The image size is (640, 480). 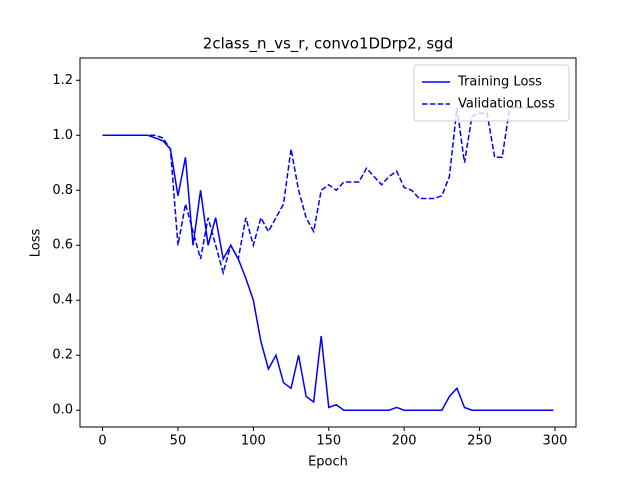 What do you see at coordinates (404, 441) in the screenshot?
I see `x-tick-label: 200` at bounding box center [404, 441].